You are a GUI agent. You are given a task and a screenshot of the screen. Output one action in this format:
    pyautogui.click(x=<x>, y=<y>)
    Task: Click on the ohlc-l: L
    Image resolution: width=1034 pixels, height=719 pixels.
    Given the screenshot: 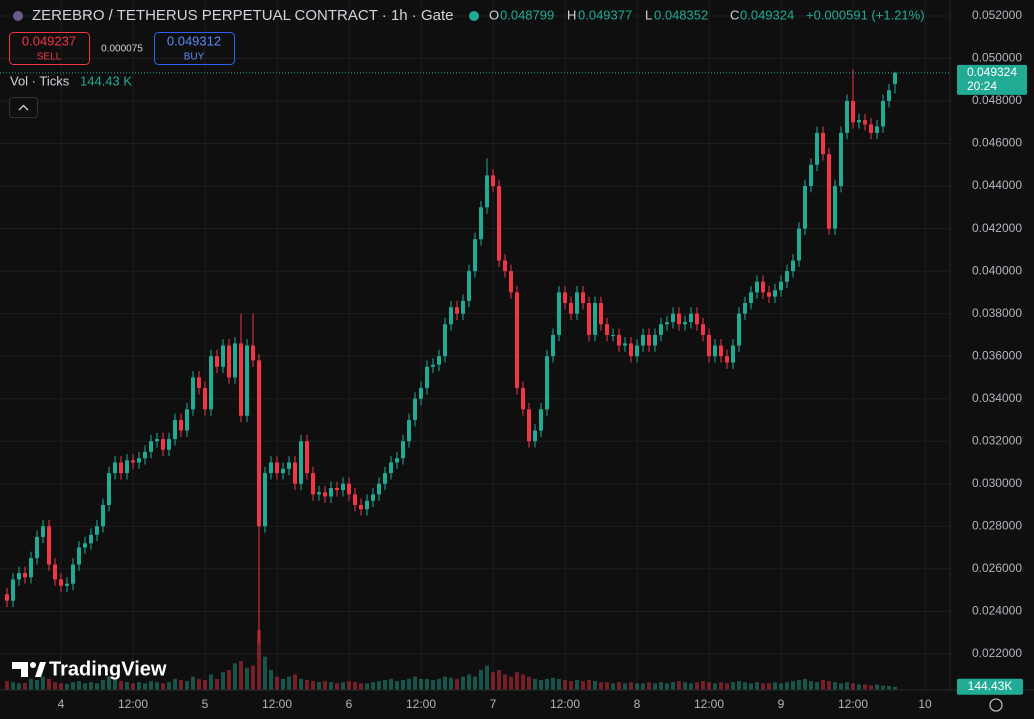 What is the action you would take?
    pyautogui.click(x=648, y=14)
    